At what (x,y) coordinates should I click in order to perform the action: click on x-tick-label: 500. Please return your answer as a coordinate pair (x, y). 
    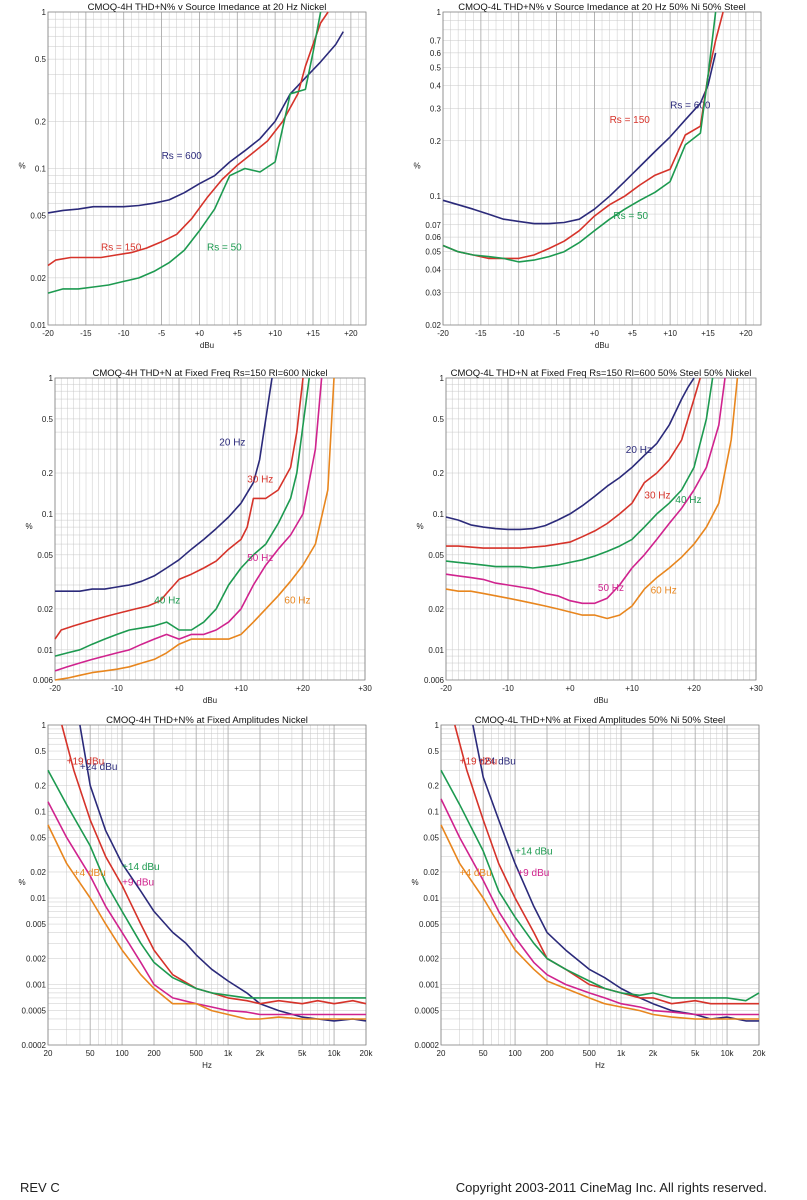
    Looking at the image, I should click on (590, 1053).